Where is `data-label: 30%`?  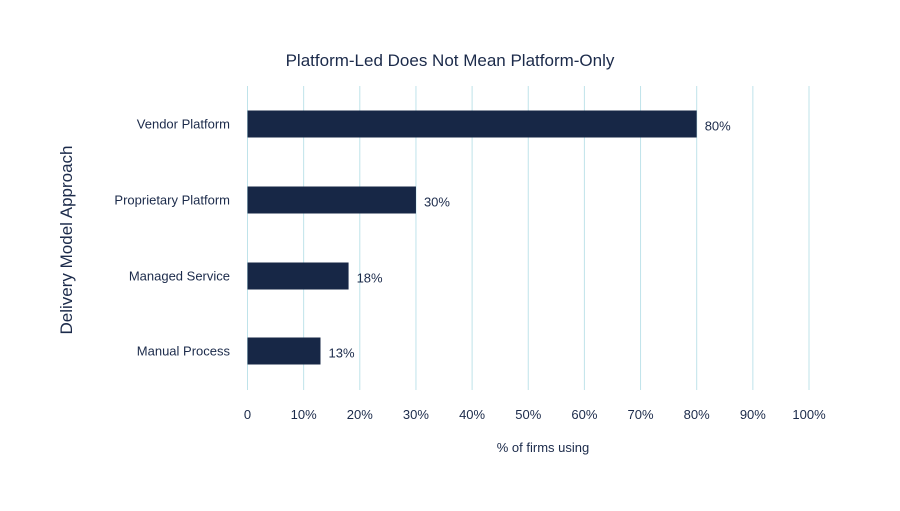
data-label: 30% is located at coordinates (437, 202).